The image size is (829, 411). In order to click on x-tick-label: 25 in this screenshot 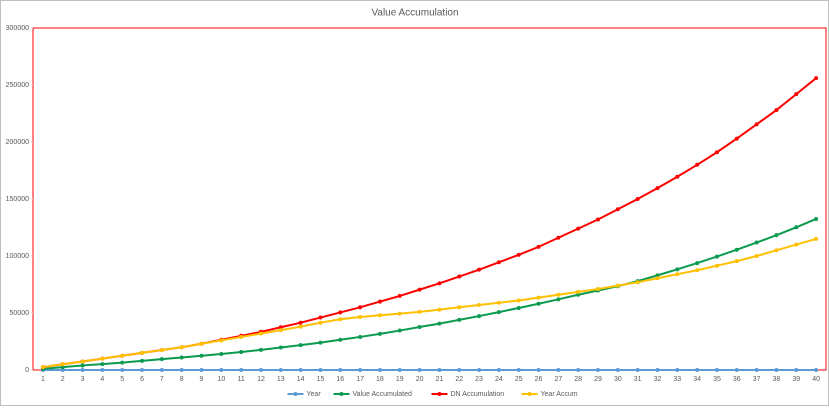, I will do `click(519, 379)`.